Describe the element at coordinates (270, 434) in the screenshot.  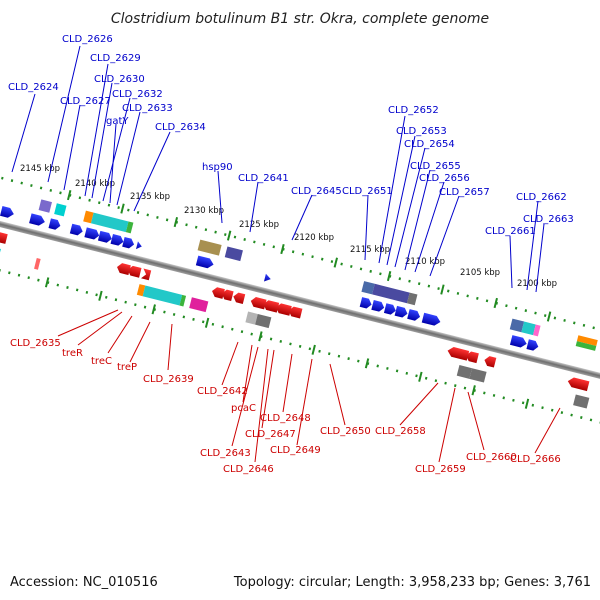
I see `gene-label: CLD_2647` at that location.